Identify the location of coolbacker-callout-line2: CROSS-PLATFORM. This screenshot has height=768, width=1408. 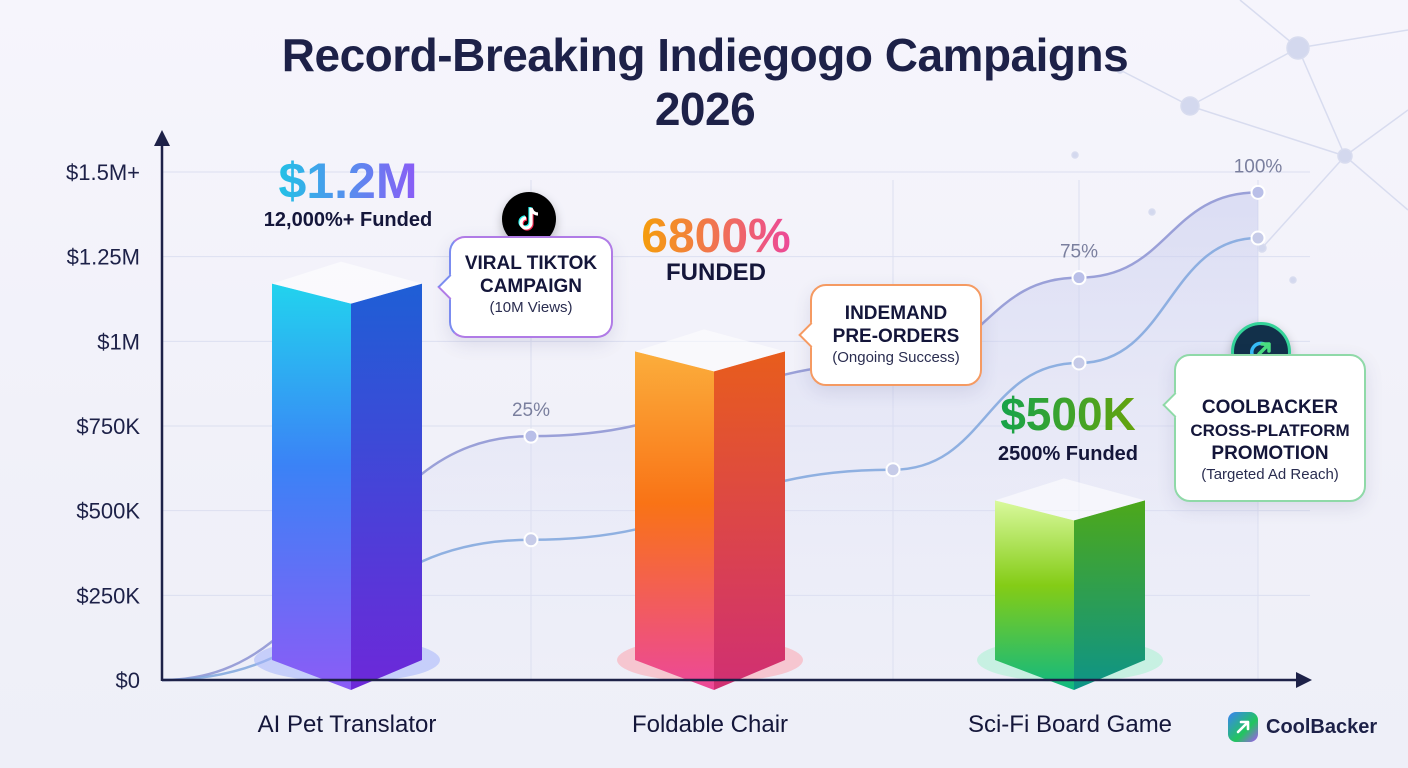
(1270, 430).